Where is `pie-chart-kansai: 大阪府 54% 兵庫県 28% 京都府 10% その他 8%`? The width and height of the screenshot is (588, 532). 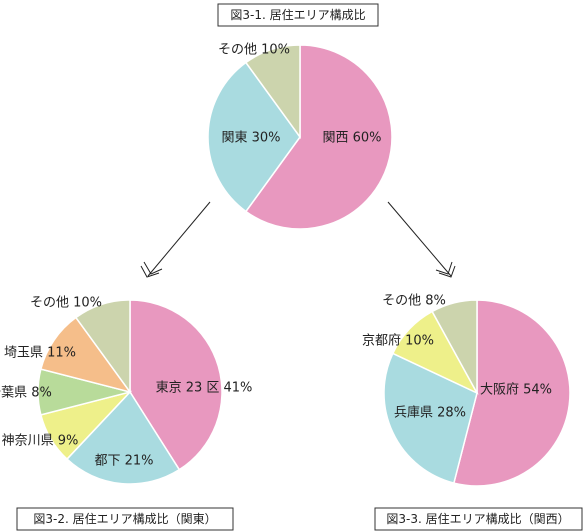
pie-chart-kansai: 大阪府 54% 兵庫県 28% 京都府 10% その他 8% is located at coordinates (466, 390).